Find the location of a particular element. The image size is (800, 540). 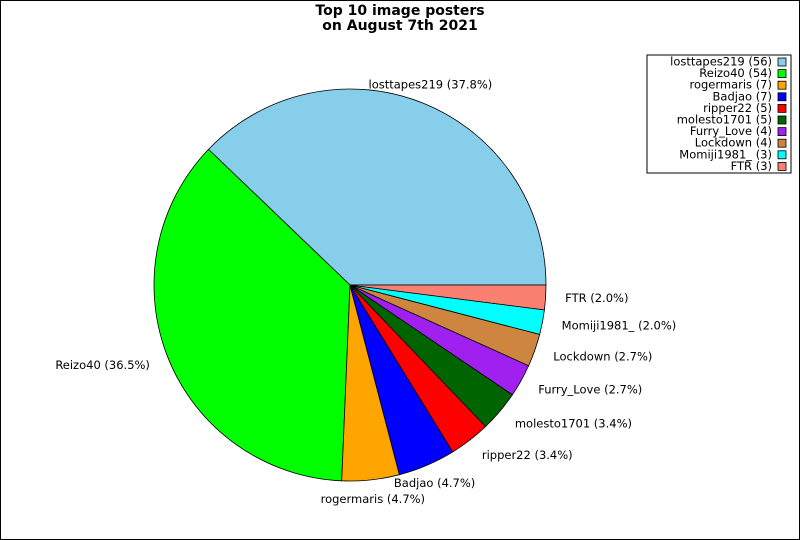

legend-label: Momiji1981_ (3) is located at coordinates (725, 154).